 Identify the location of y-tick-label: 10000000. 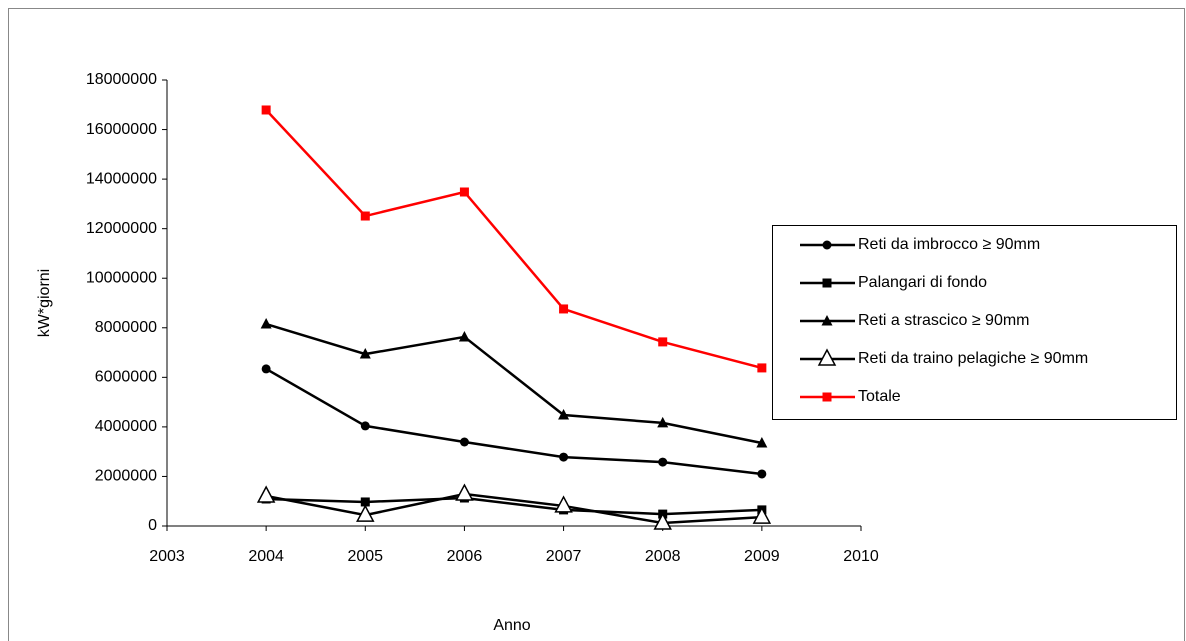
(121, 277).